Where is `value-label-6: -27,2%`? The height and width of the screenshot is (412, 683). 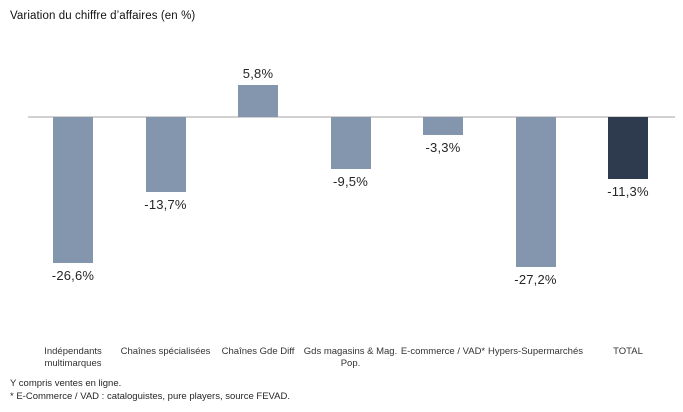 value-label-6: -27,2% is located at coordinates (535, 279).